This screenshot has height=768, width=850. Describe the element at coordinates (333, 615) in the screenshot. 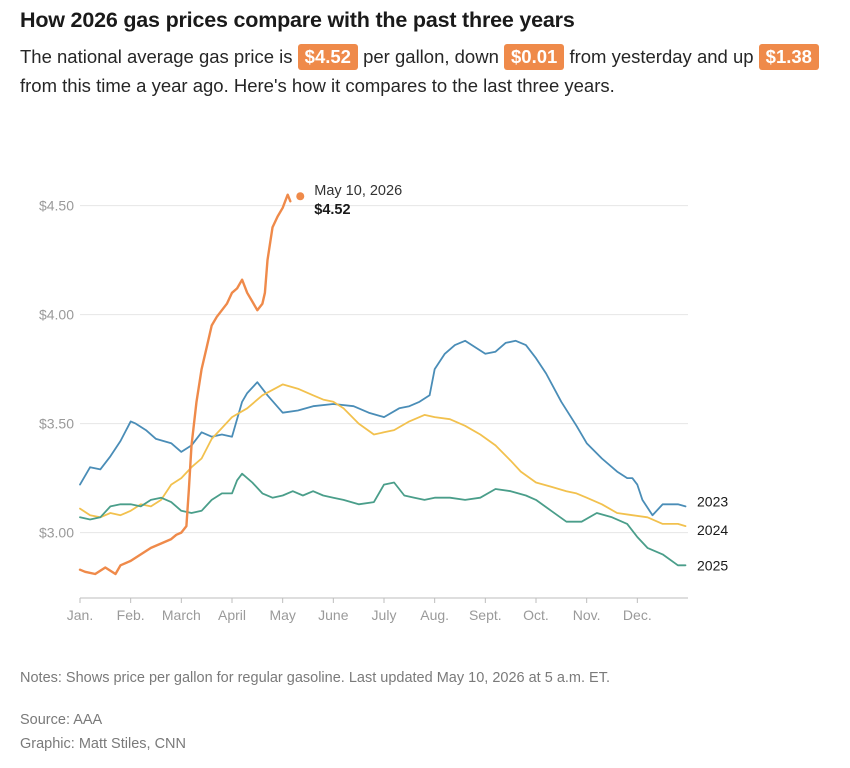

I see `x-tick-label: June` at that location.